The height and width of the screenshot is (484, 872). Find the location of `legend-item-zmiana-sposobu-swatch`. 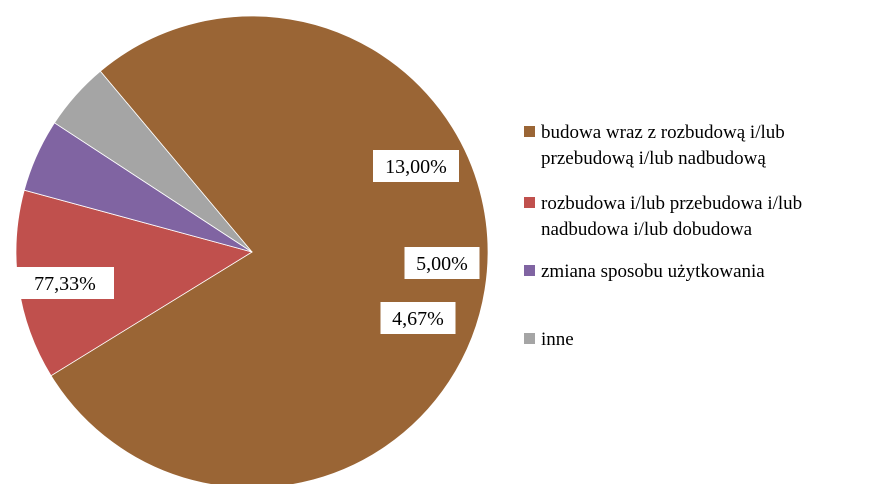

legend-item-zmiana-sposobu-swatch is located at coordinates (529, 270).